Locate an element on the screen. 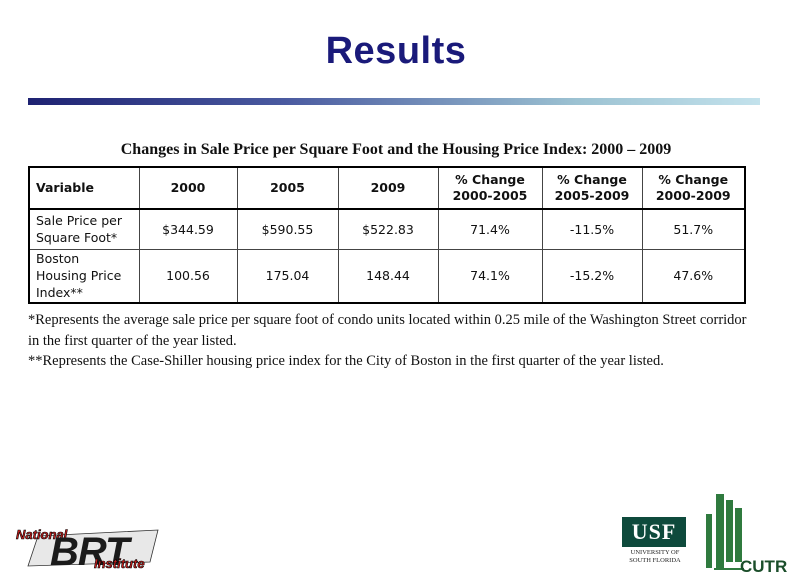 The height and width of the screenshot is (576, 792). cell-value: -11.5% is located at coordinates (592, 229).